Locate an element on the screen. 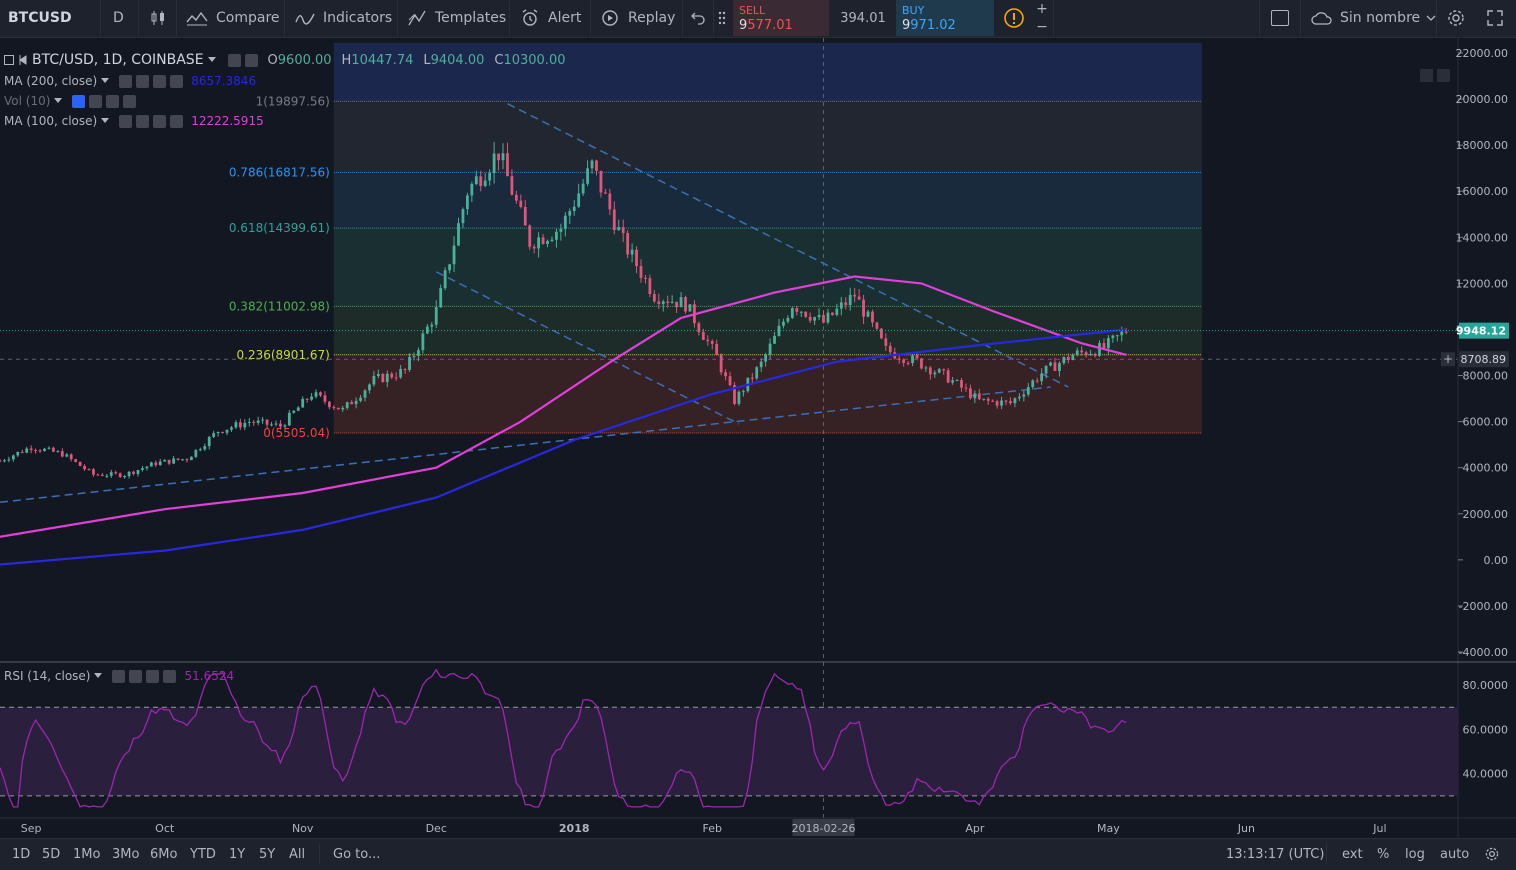 Image resolution: width=1516 pixels, height=870 pixels. crosshair-price-badge is located at coordinates (1484, 359).